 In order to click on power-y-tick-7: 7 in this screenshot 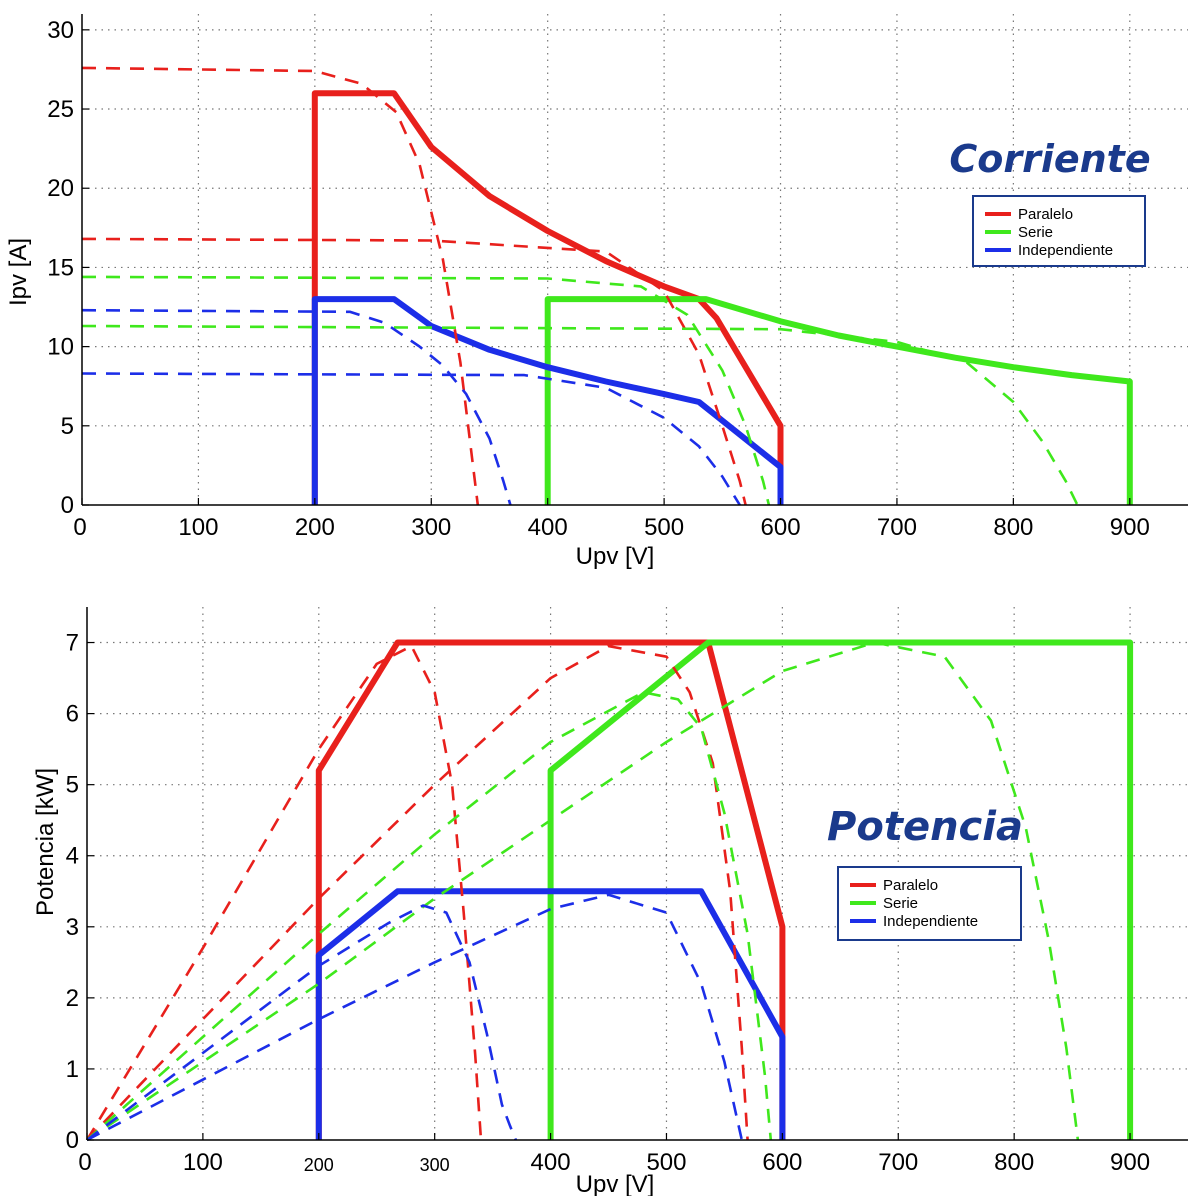, I will do `click(72, 643)`.